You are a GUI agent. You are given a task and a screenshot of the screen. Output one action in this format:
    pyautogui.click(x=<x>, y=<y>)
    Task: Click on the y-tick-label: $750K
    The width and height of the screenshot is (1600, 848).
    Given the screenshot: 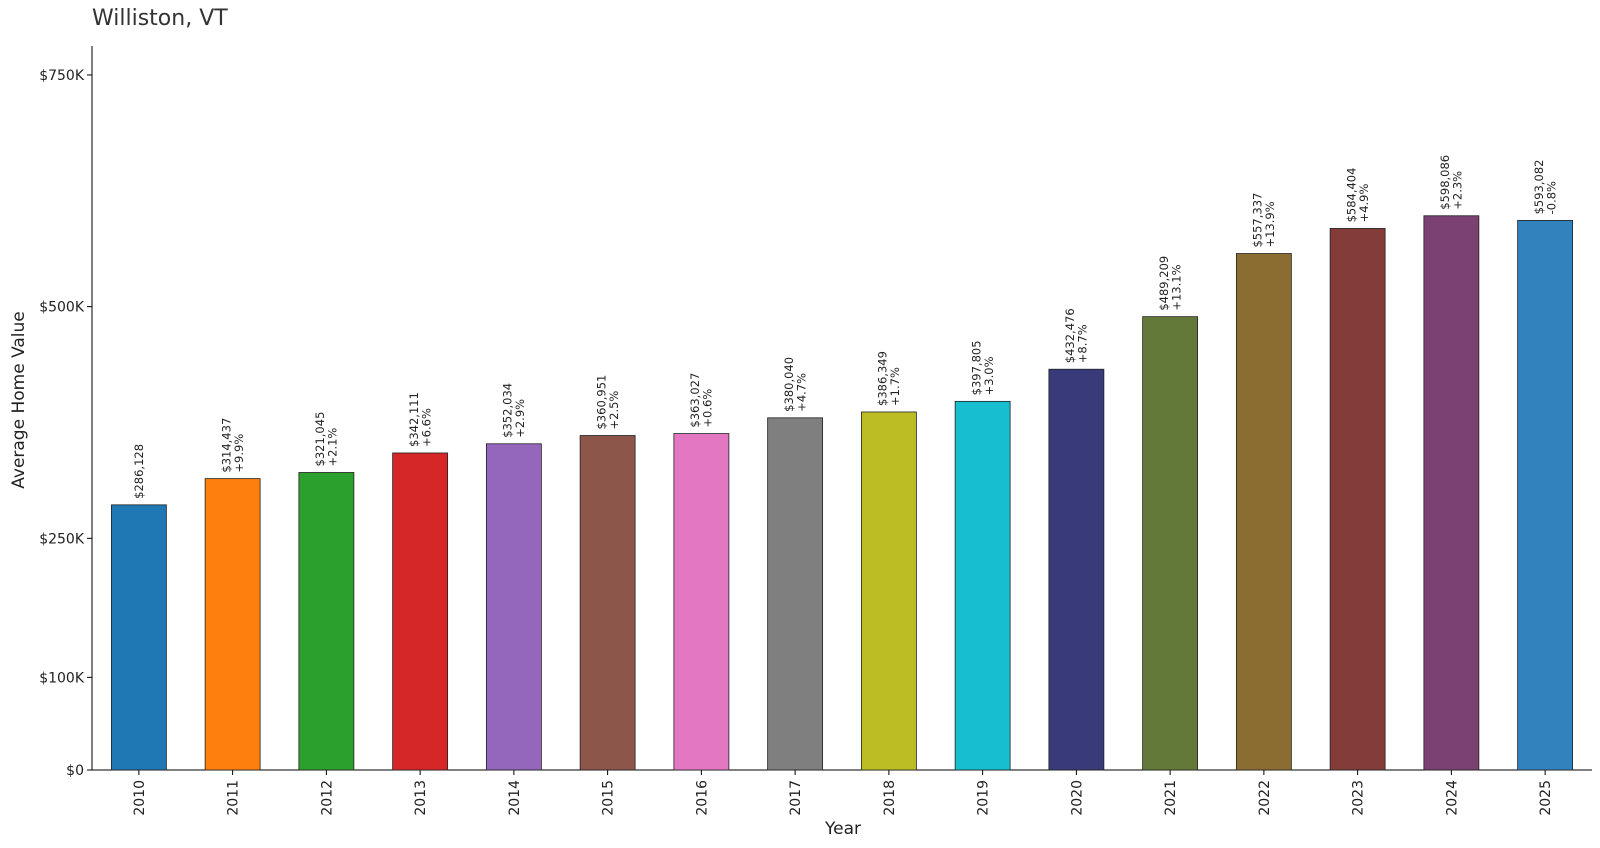 What is the action you would take?
    pyautogui.click(x=62, y=76)
    